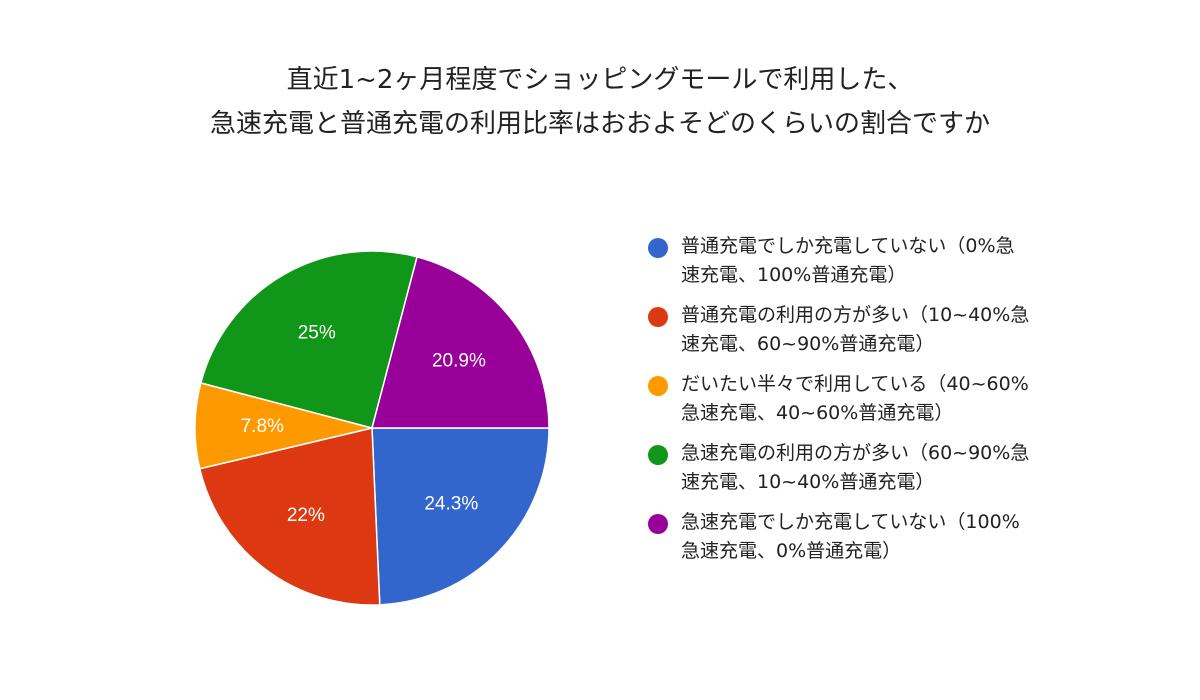  I want to click on legend-label-line: 速充電、100%普通充電）, so click(794, 275).